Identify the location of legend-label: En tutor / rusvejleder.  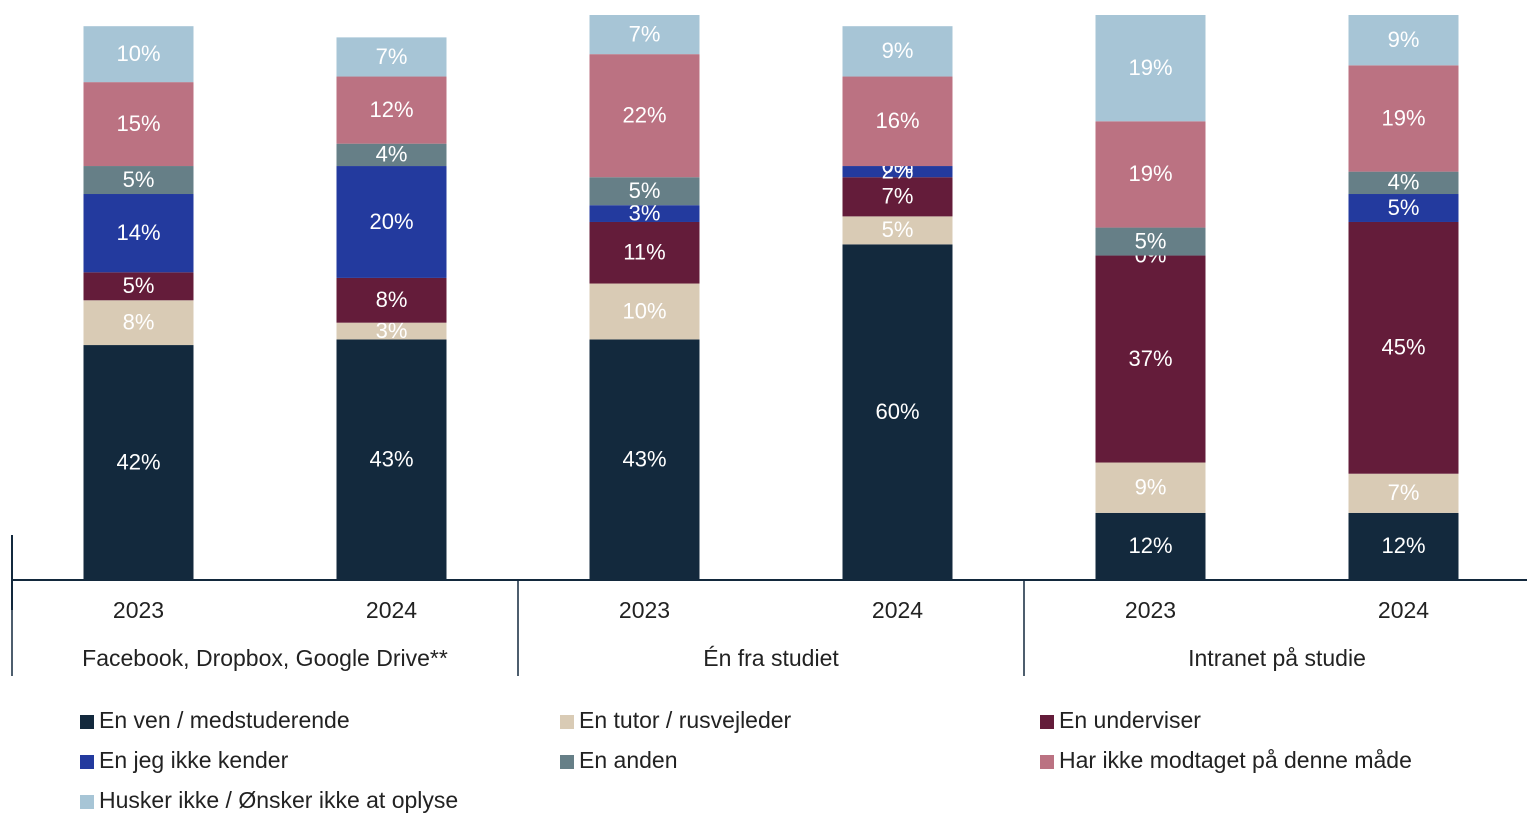
(685, 720).